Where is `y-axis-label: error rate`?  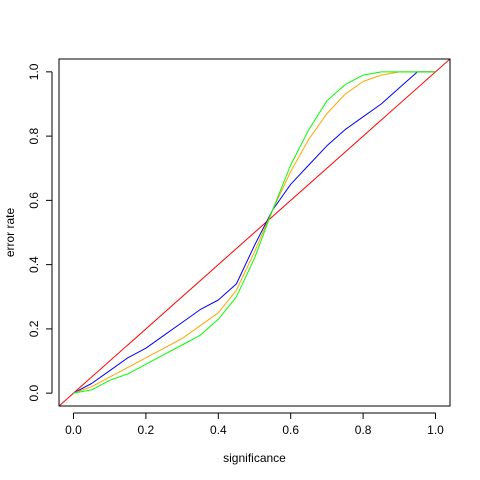 y-axis-label: error rate is located at coordinates (10, 233).